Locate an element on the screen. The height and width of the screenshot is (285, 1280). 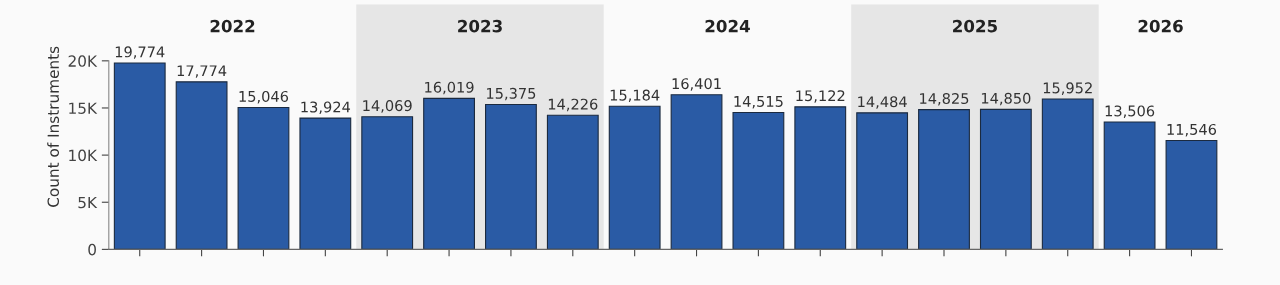
data-label: 15,952 is located at coordinates (1067, 88).